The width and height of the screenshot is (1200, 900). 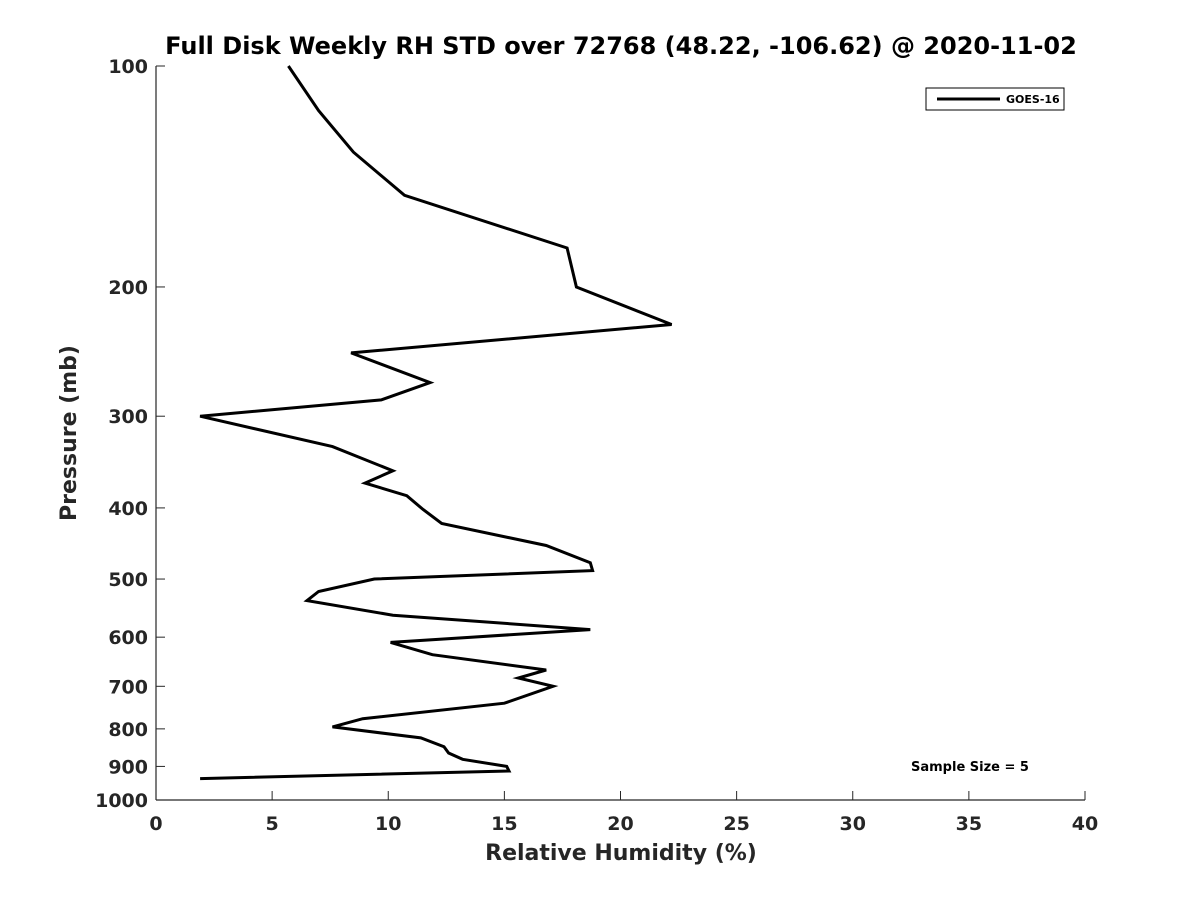 What do you see at coordinates (970, 767) in the screenshot?
I see `sample-size-annotation: Sample Size = 5` at bounding box center [970, 767].